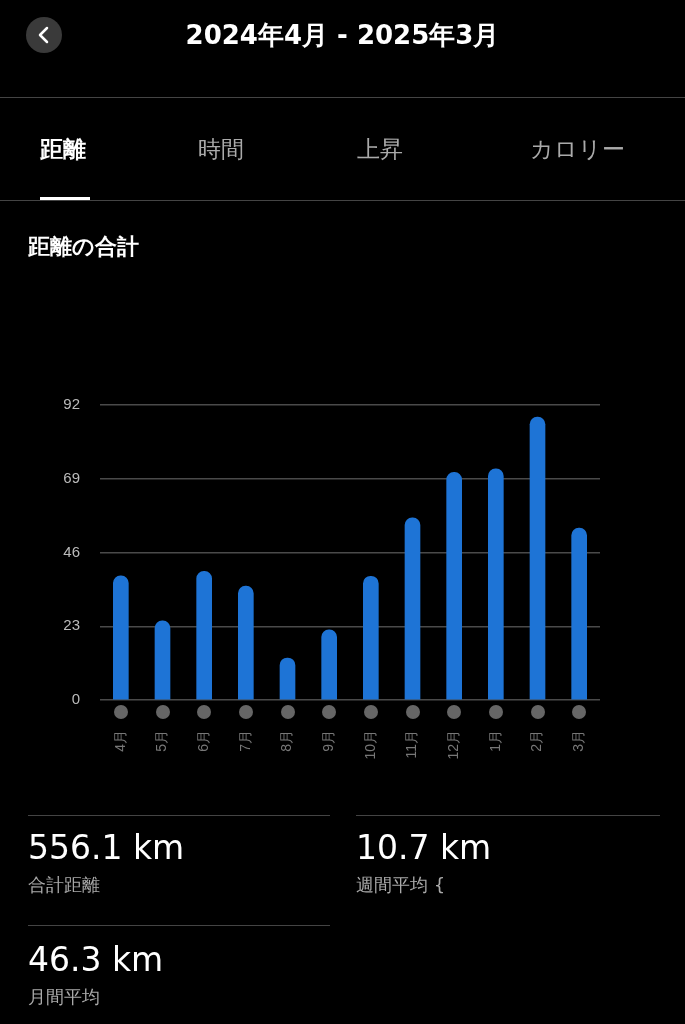 Image resolution: width=685 pixels, height=1024 pixels. What do you see at coordinates (203, 741) in the screenshot?
I see `x-tick-label: 6月` at bounding box center [203, 741].